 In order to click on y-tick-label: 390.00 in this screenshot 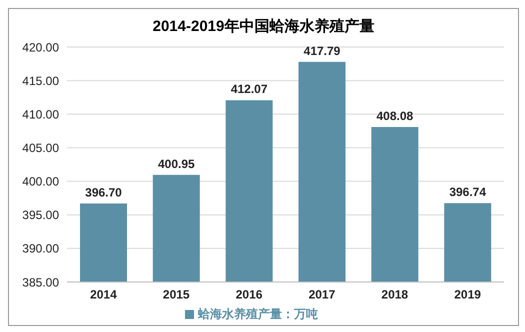, I will do `click(41, 249)`.